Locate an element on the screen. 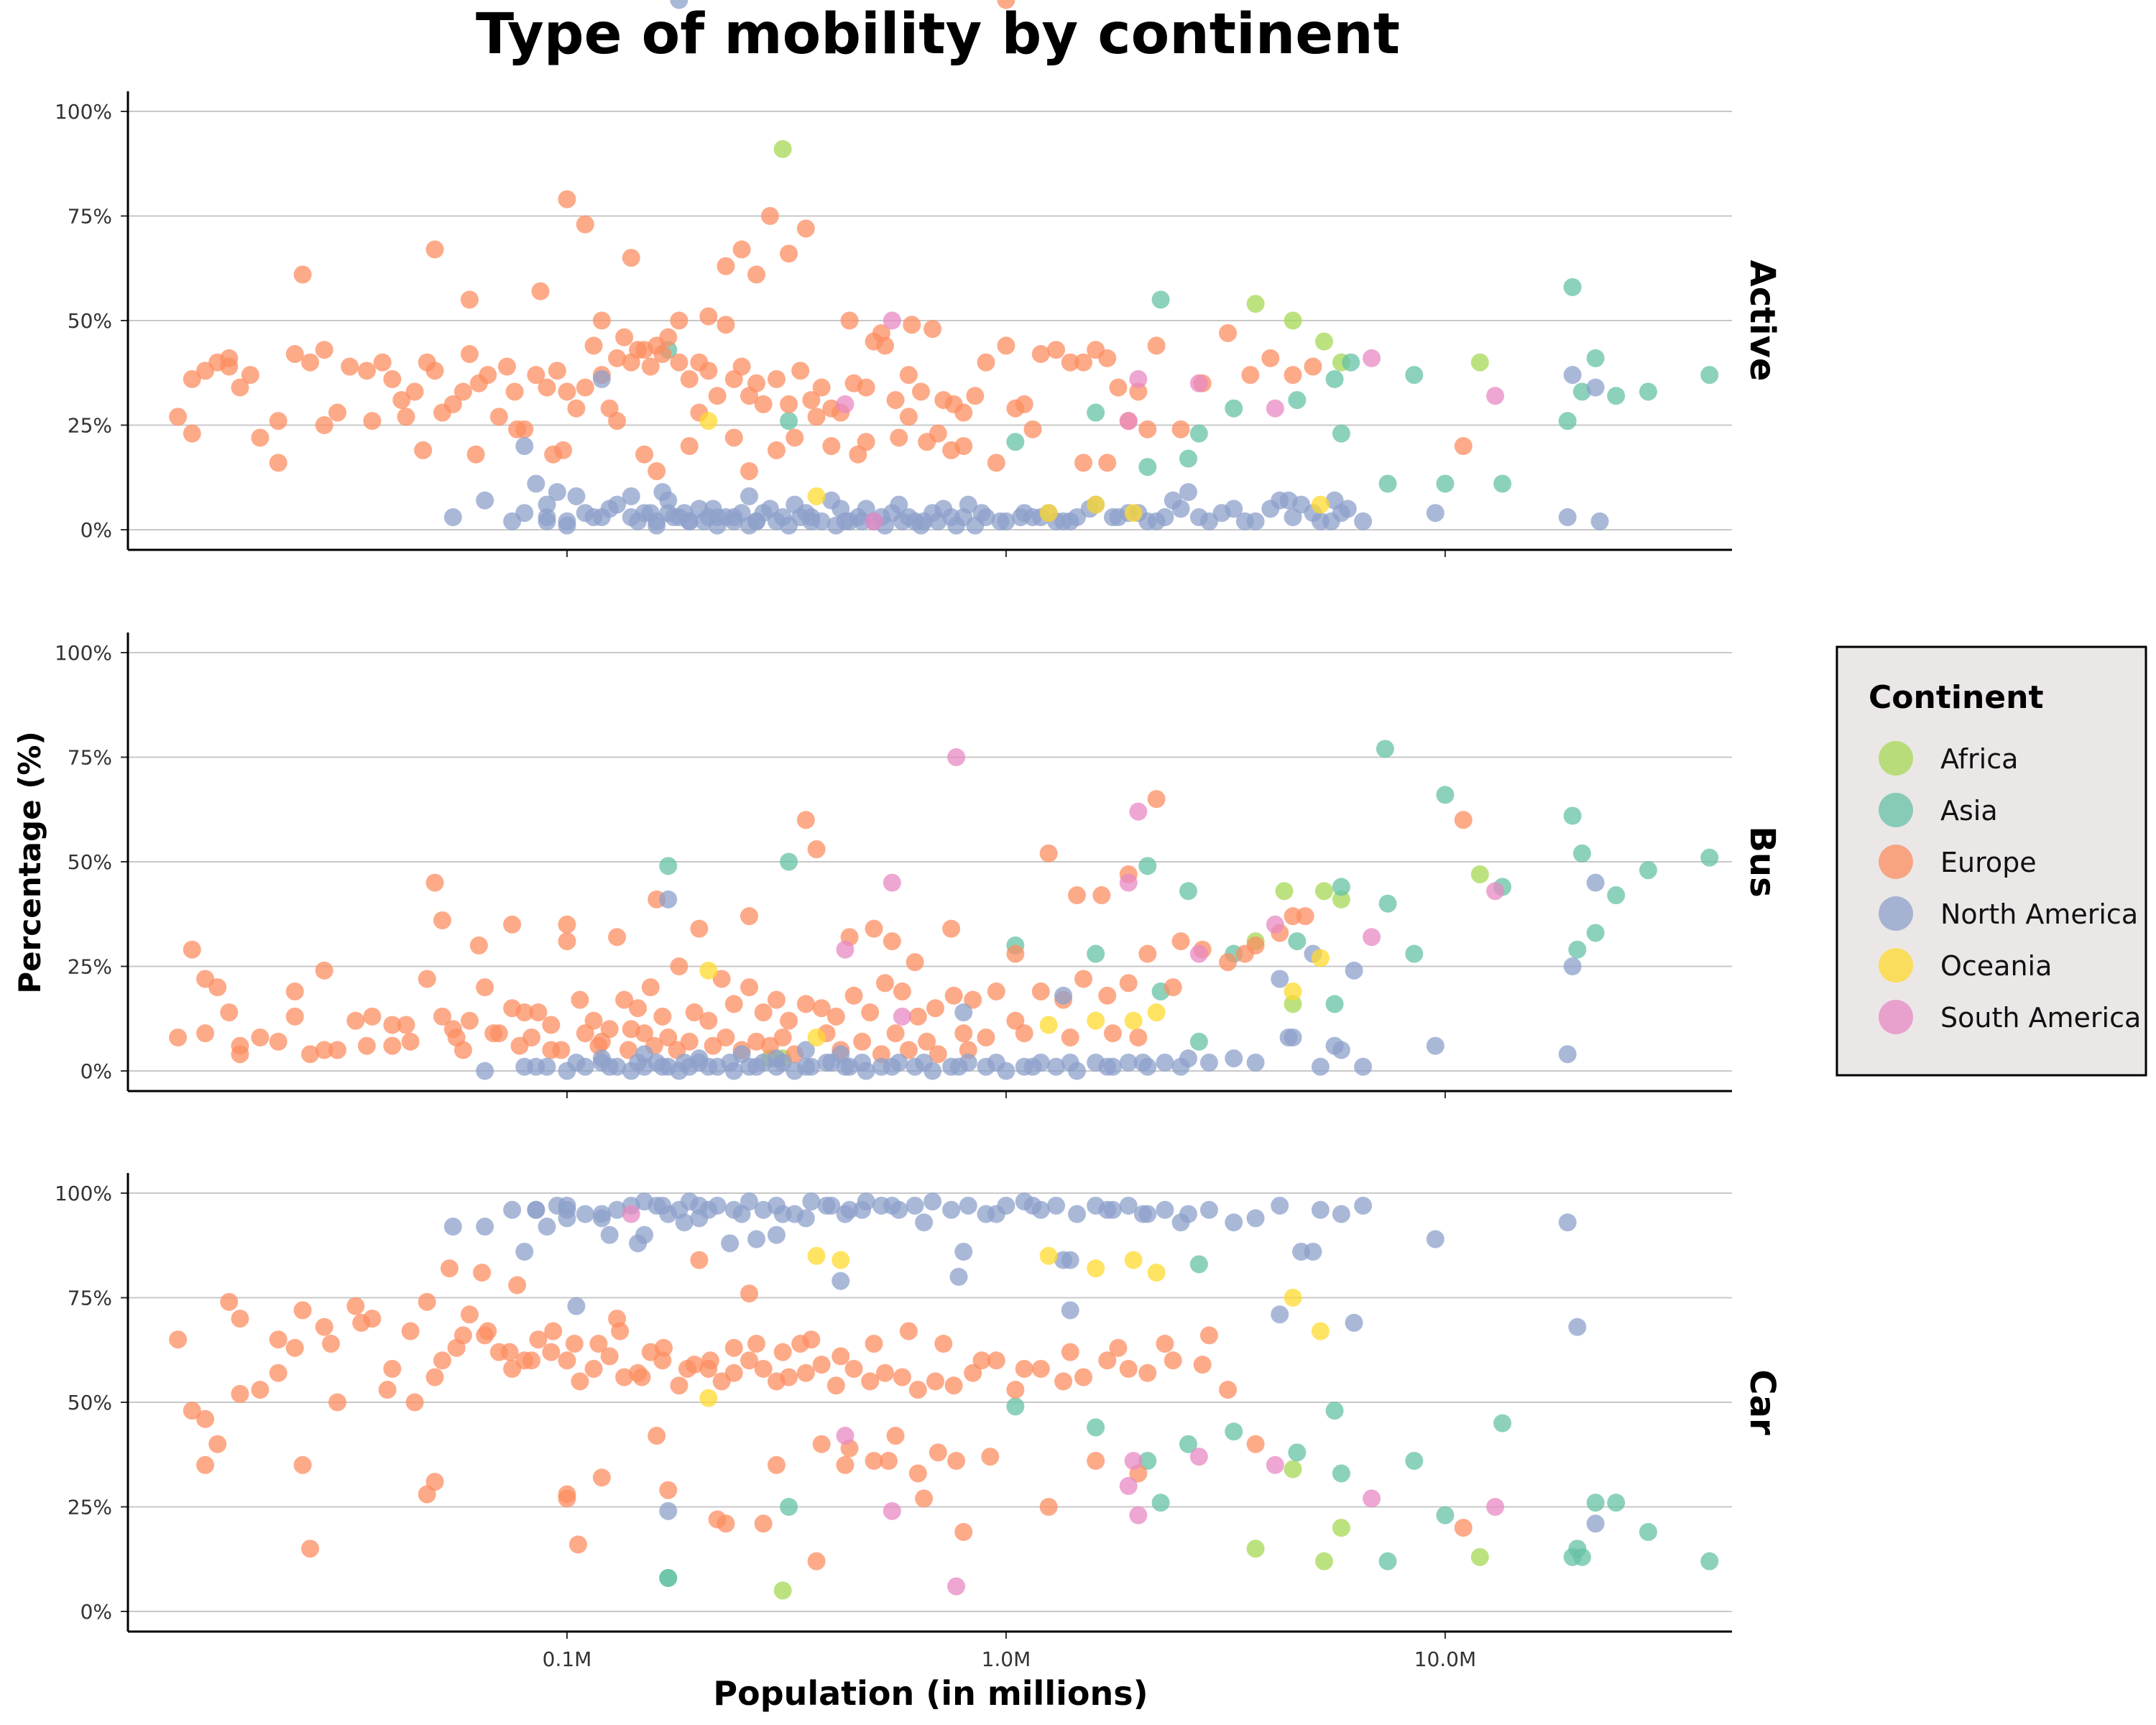 This screenshot has width=2156, height=1725. legend-label: Europe is located at coordinates (1989, 862).